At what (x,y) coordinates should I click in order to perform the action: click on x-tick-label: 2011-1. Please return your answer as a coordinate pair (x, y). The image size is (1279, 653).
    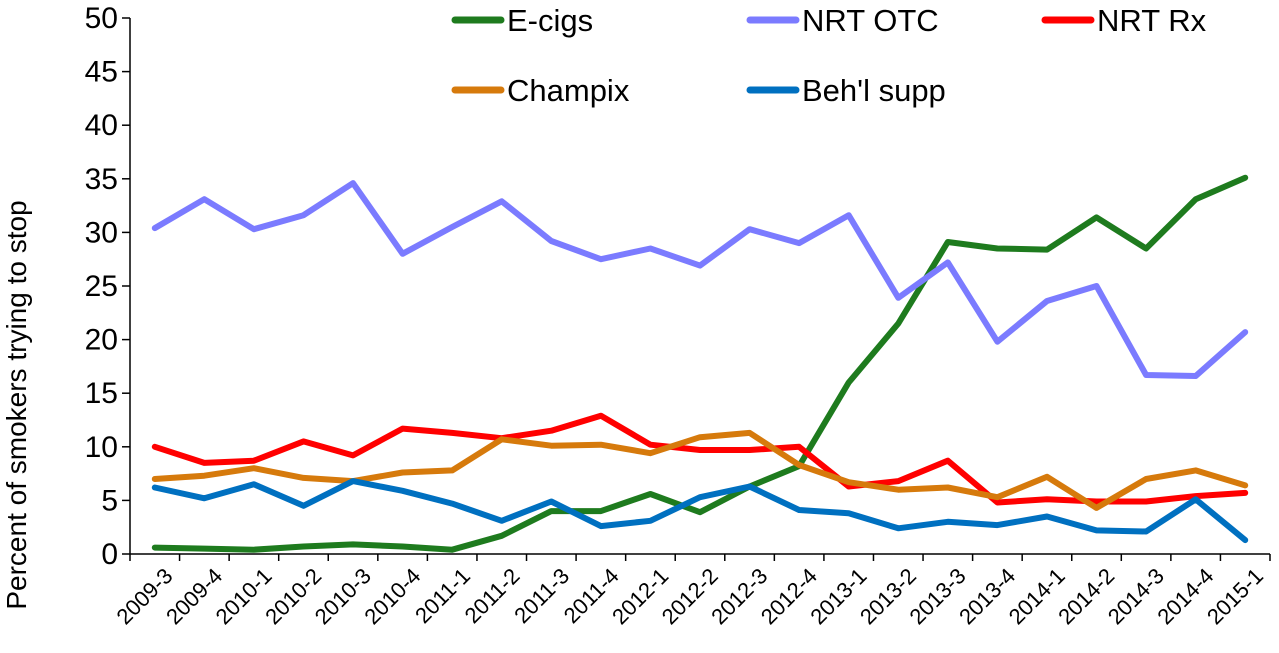
    Looking at the image, I should click on (442, 595).